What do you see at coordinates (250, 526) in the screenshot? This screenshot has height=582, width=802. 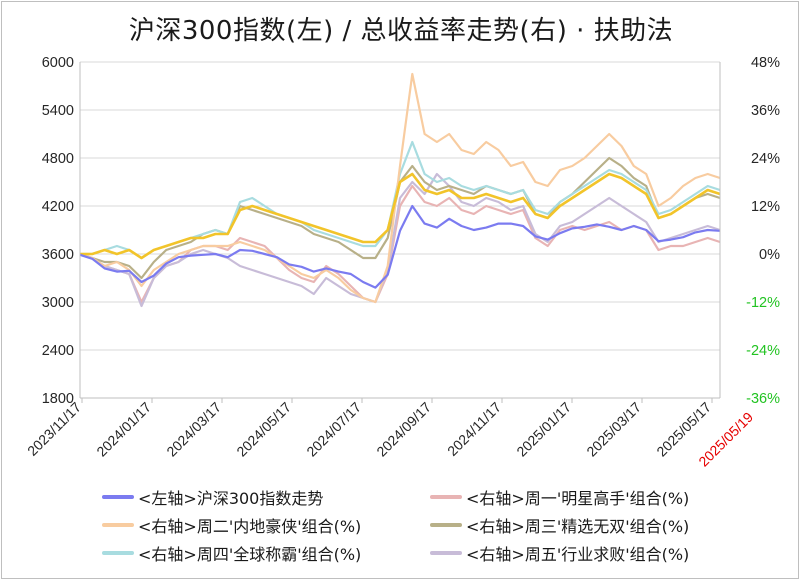 I see `legend-label: <右轴>周二'内地豪侠'组合(%)` at bounding box center [250, 526].